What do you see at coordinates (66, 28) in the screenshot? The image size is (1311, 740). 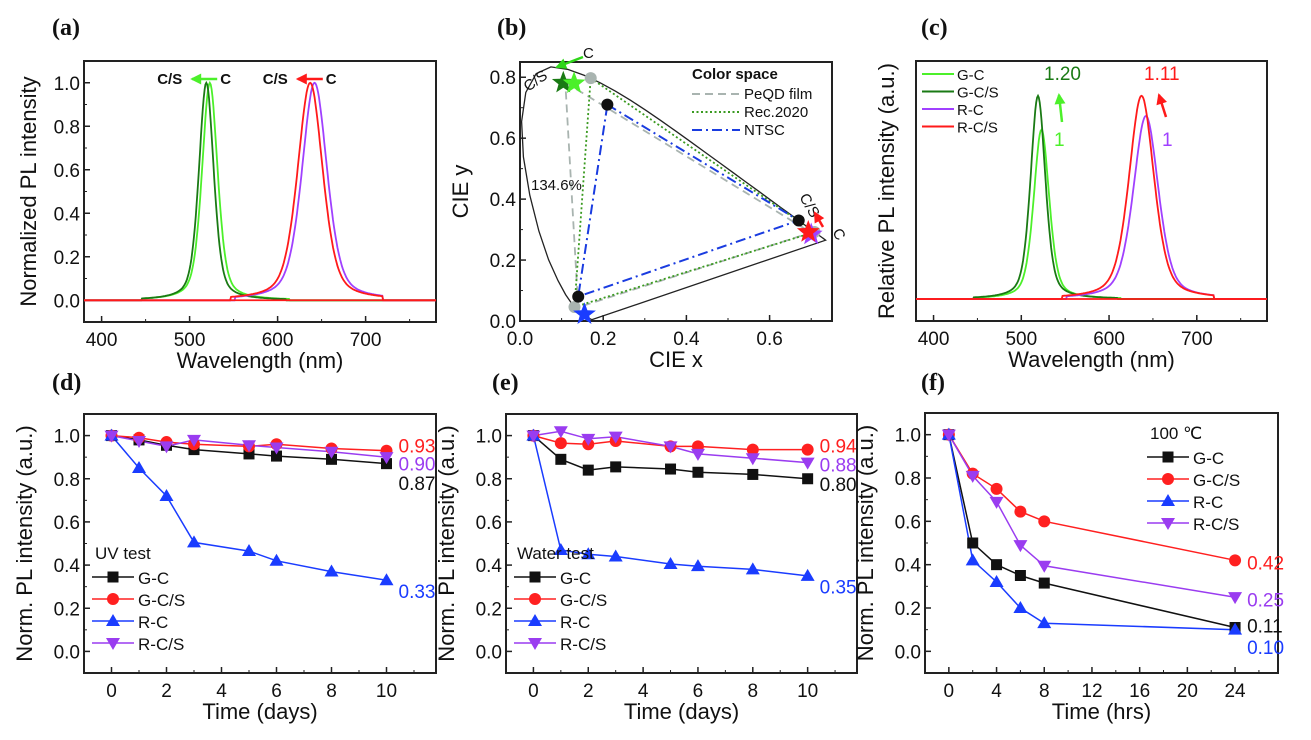 I see `panel-label: (a)` at bounding box center [66, 28].